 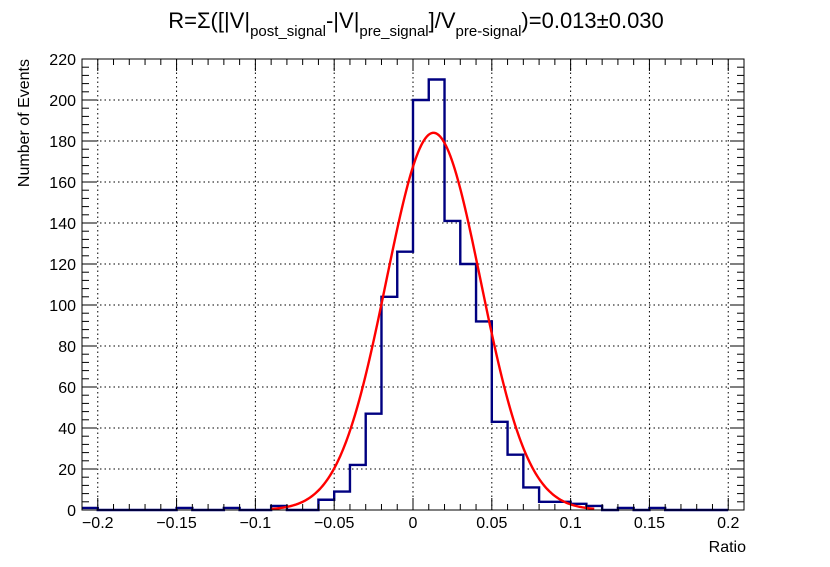 I want to click on y-tick-label: 20, so click(x=67, y=470).